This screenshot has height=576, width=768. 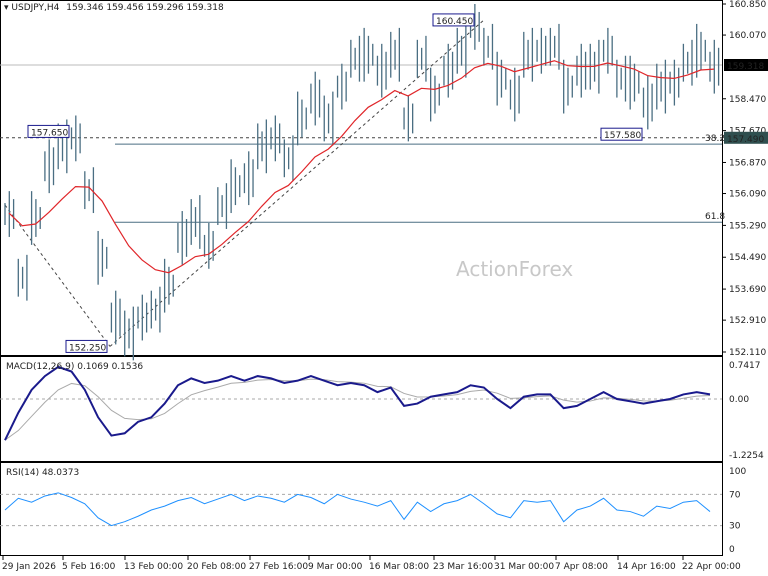 I want to click on x-tick-label: 5 Feb 16:00, so click(x=89, y=567).